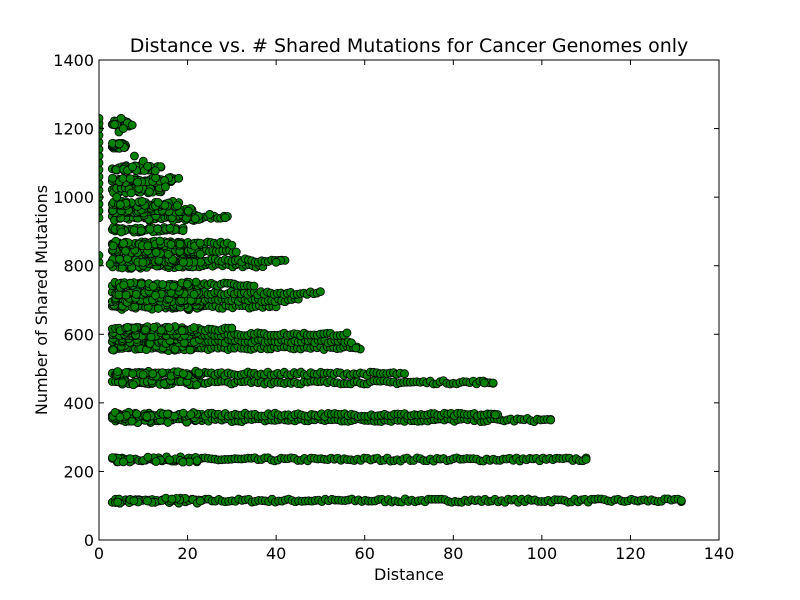  Describe the element at coordinates (719, 553) in the screenshot. I see `x-tick-label: 140` at that location.